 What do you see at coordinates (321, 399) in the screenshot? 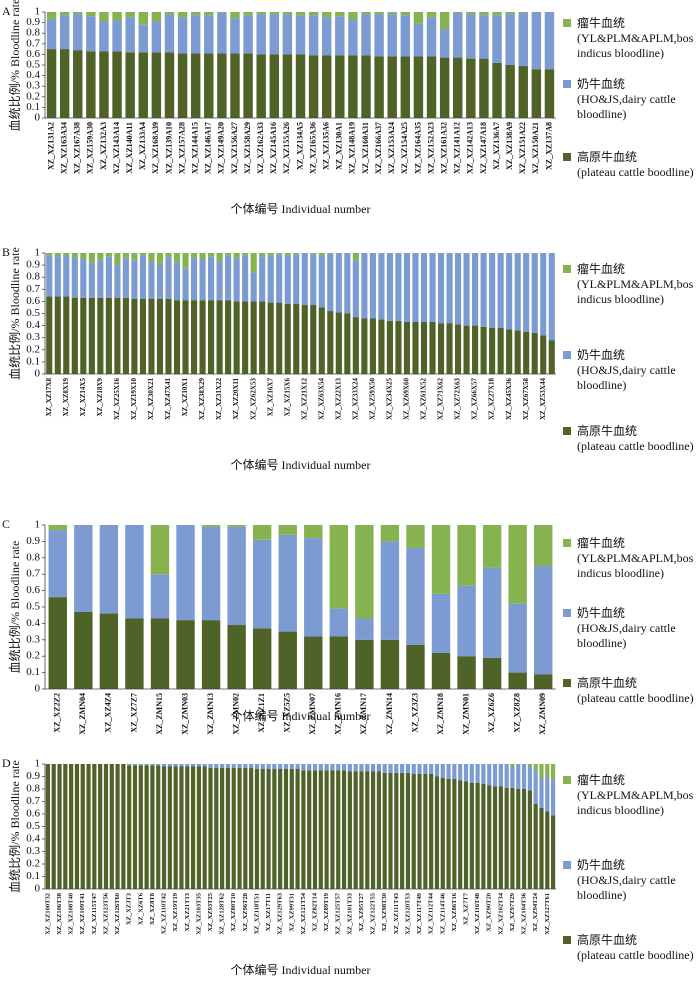
I see `x-tick-label: XZ_XZ63X54` at bounding box center [321, 399].